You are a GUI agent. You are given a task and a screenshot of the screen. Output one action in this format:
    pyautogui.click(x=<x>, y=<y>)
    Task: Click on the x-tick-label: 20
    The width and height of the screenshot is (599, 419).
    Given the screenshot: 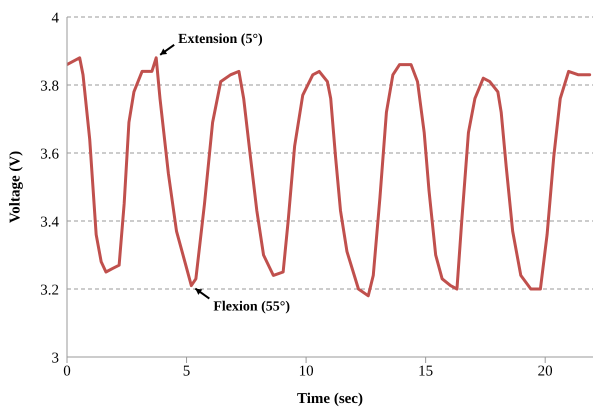 What is the action you would take?
    pyautogui.click(x=545, y=372)
    